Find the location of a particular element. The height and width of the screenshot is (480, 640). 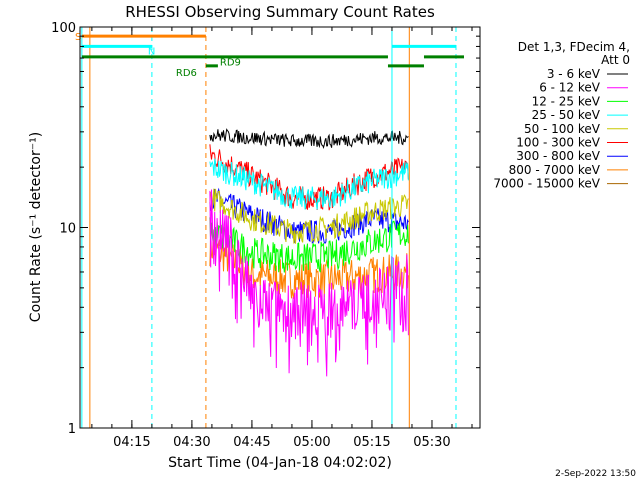

legend-header-line2: Att 0 is located at coordinates (615, 60).